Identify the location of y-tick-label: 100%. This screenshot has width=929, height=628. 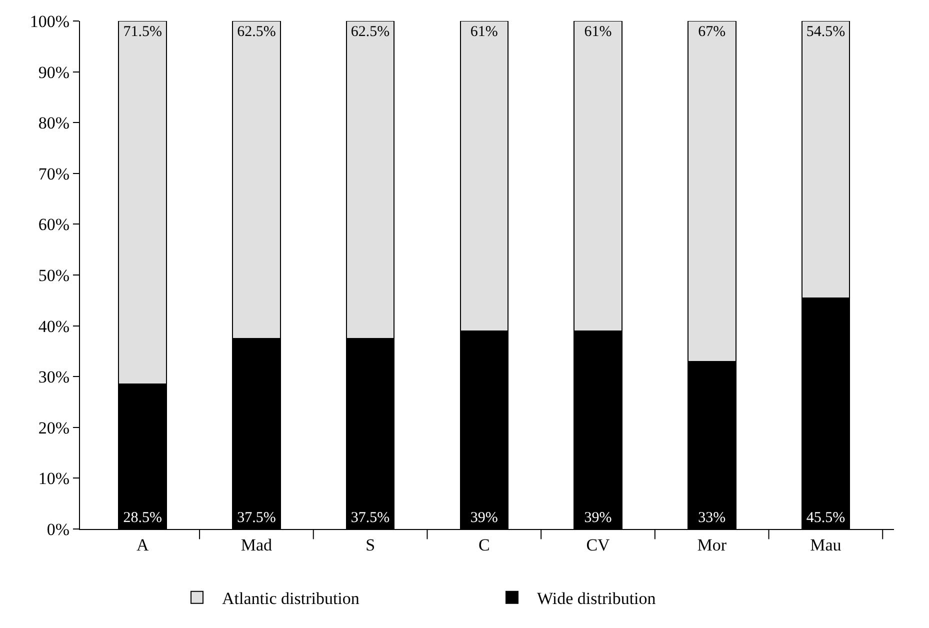
(50, 21).